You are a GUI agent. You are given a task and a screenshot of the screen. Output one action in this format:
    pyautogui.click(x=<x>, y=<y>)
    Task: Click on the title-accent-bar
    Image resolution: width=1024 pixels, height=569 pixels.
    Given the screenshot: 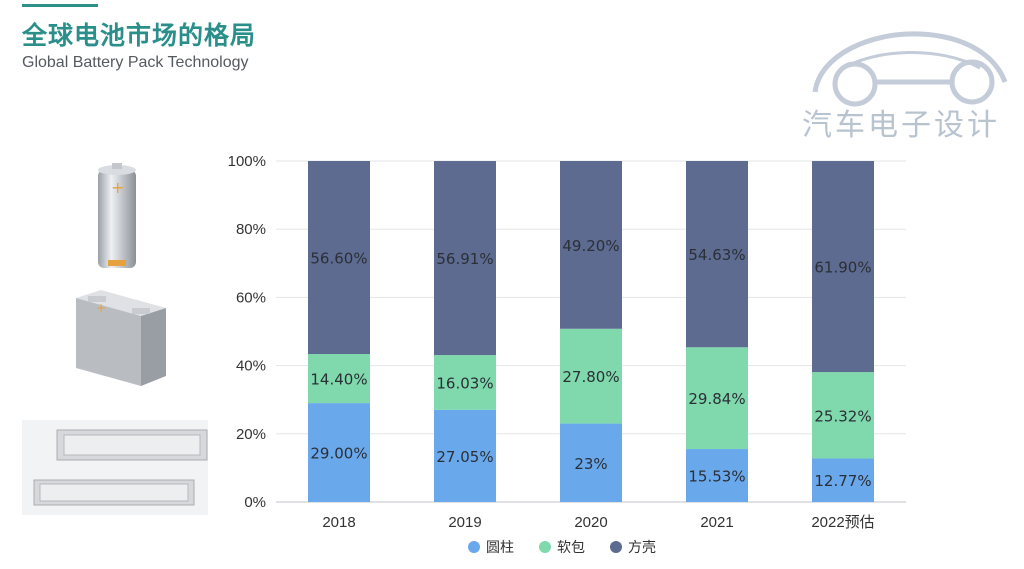 What is the action you would take?
    pyautogui.click(x=60, y=5)
    